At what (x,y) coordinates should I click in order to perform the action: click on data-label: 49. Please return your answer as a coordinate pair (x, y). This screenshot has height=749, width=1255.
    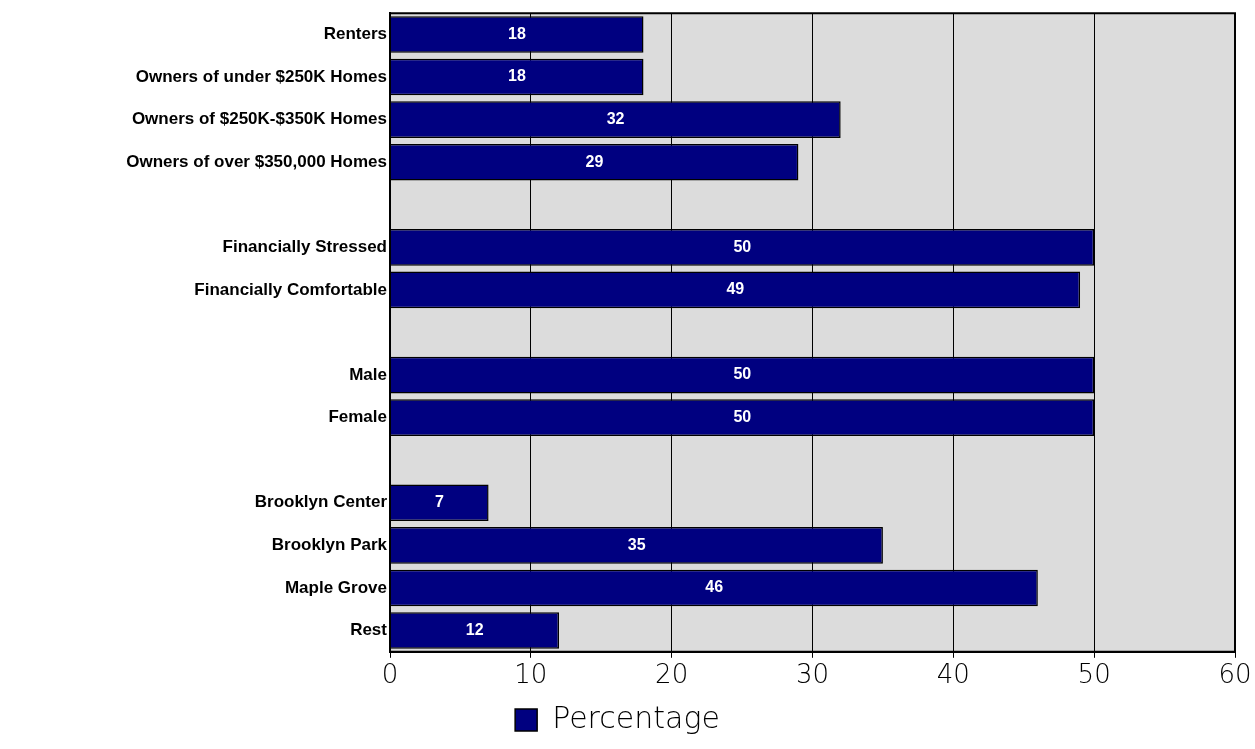
    Looking at the image, I should click on (735, 289).